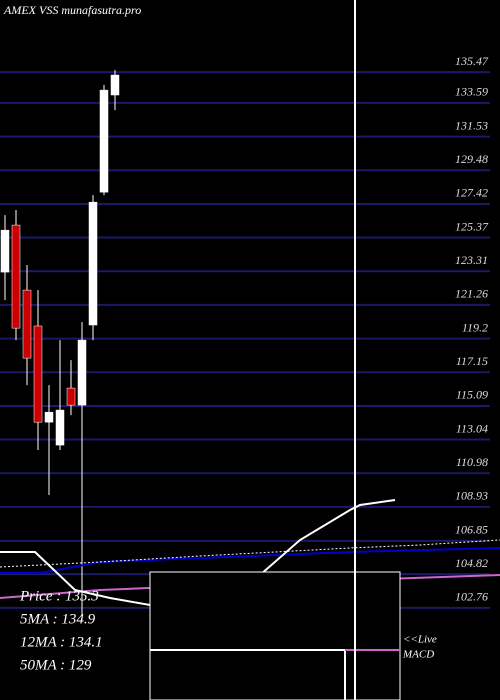 Image resolution: width=500 pixels, height=700 pixels. I want to click on chart-title: AMEX VSS munafasutra.pro, so click(72, 10).